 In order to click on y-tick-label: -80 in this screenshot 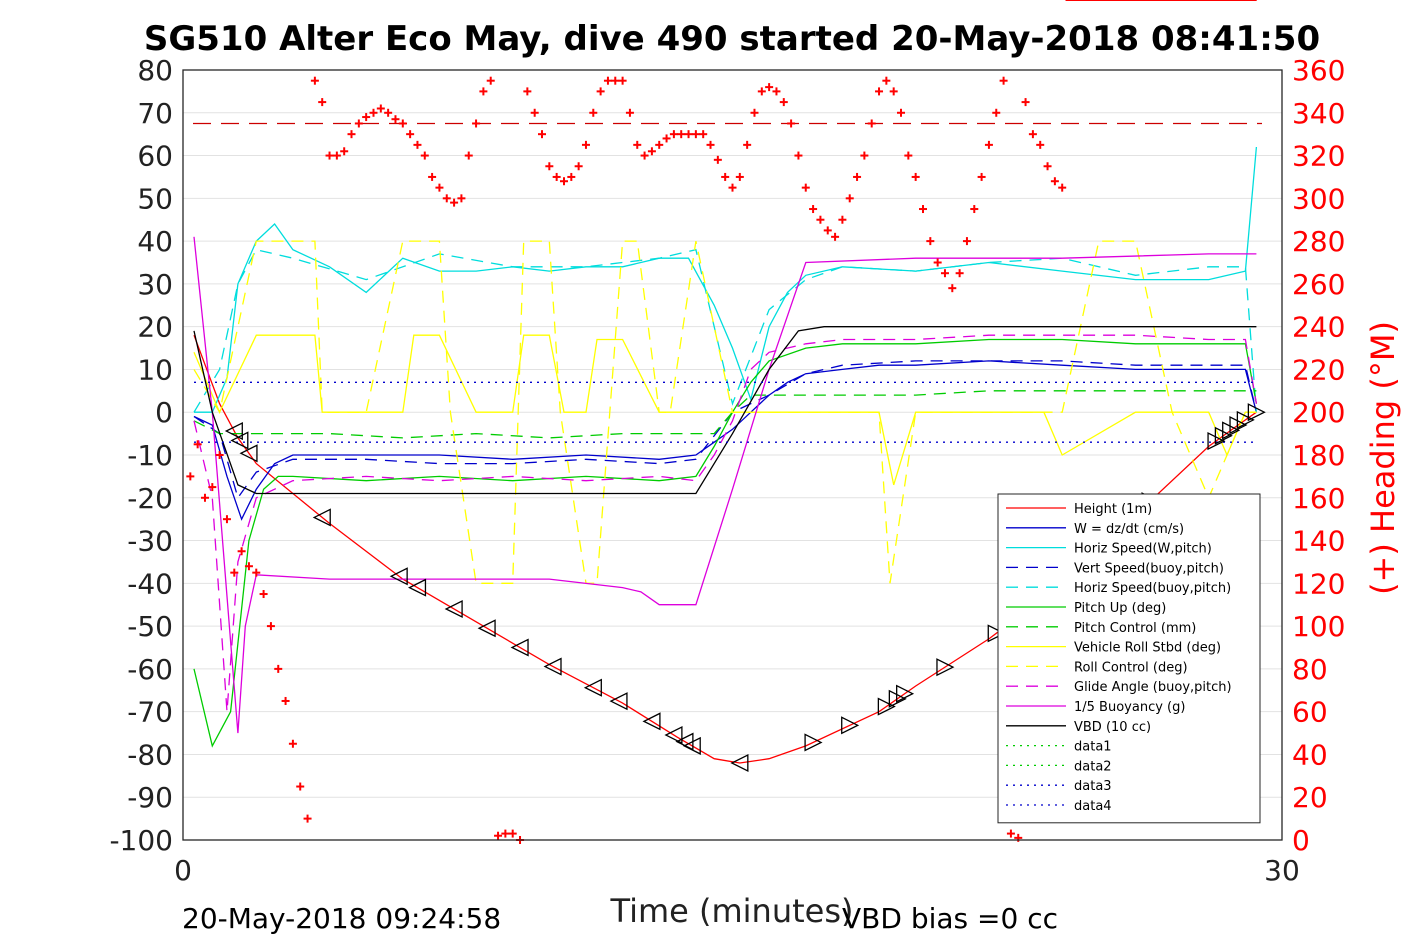, I will do `click(150, 754)`.